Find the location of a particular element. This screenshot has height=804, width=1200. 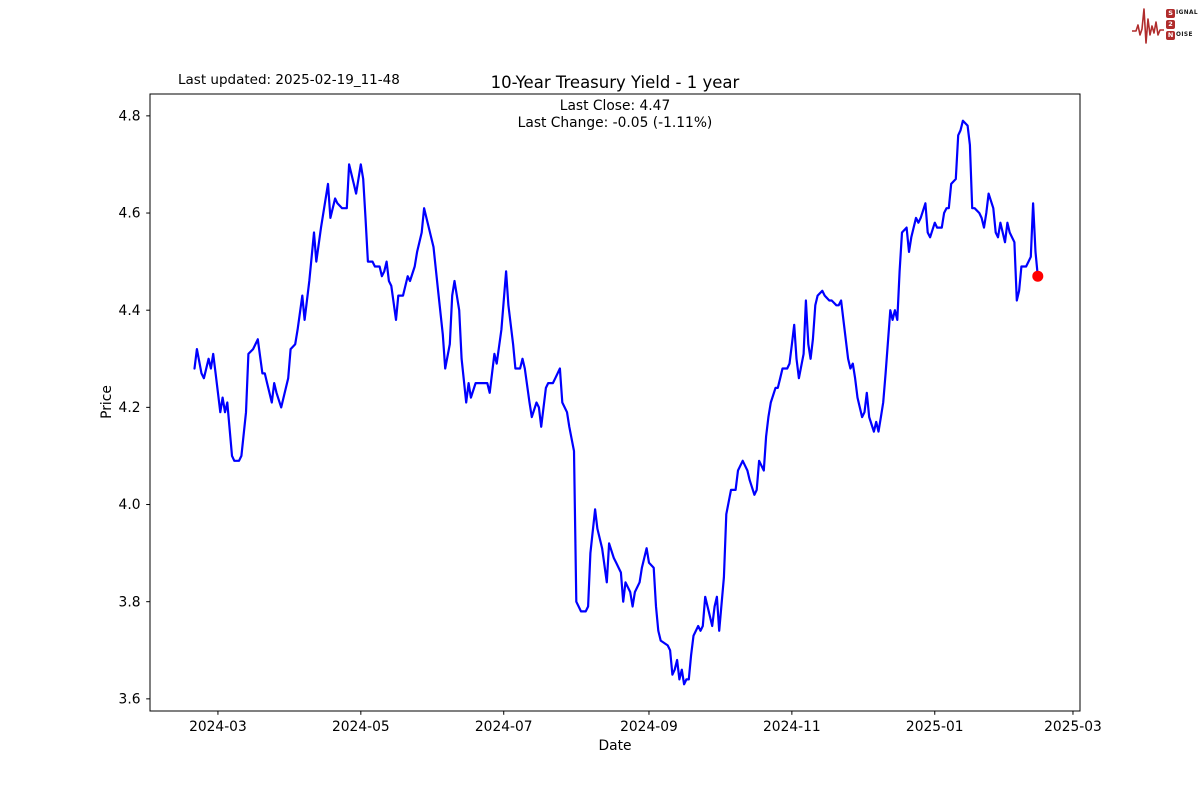

logo-badge-s: S is located at coordinates (1171, 13).